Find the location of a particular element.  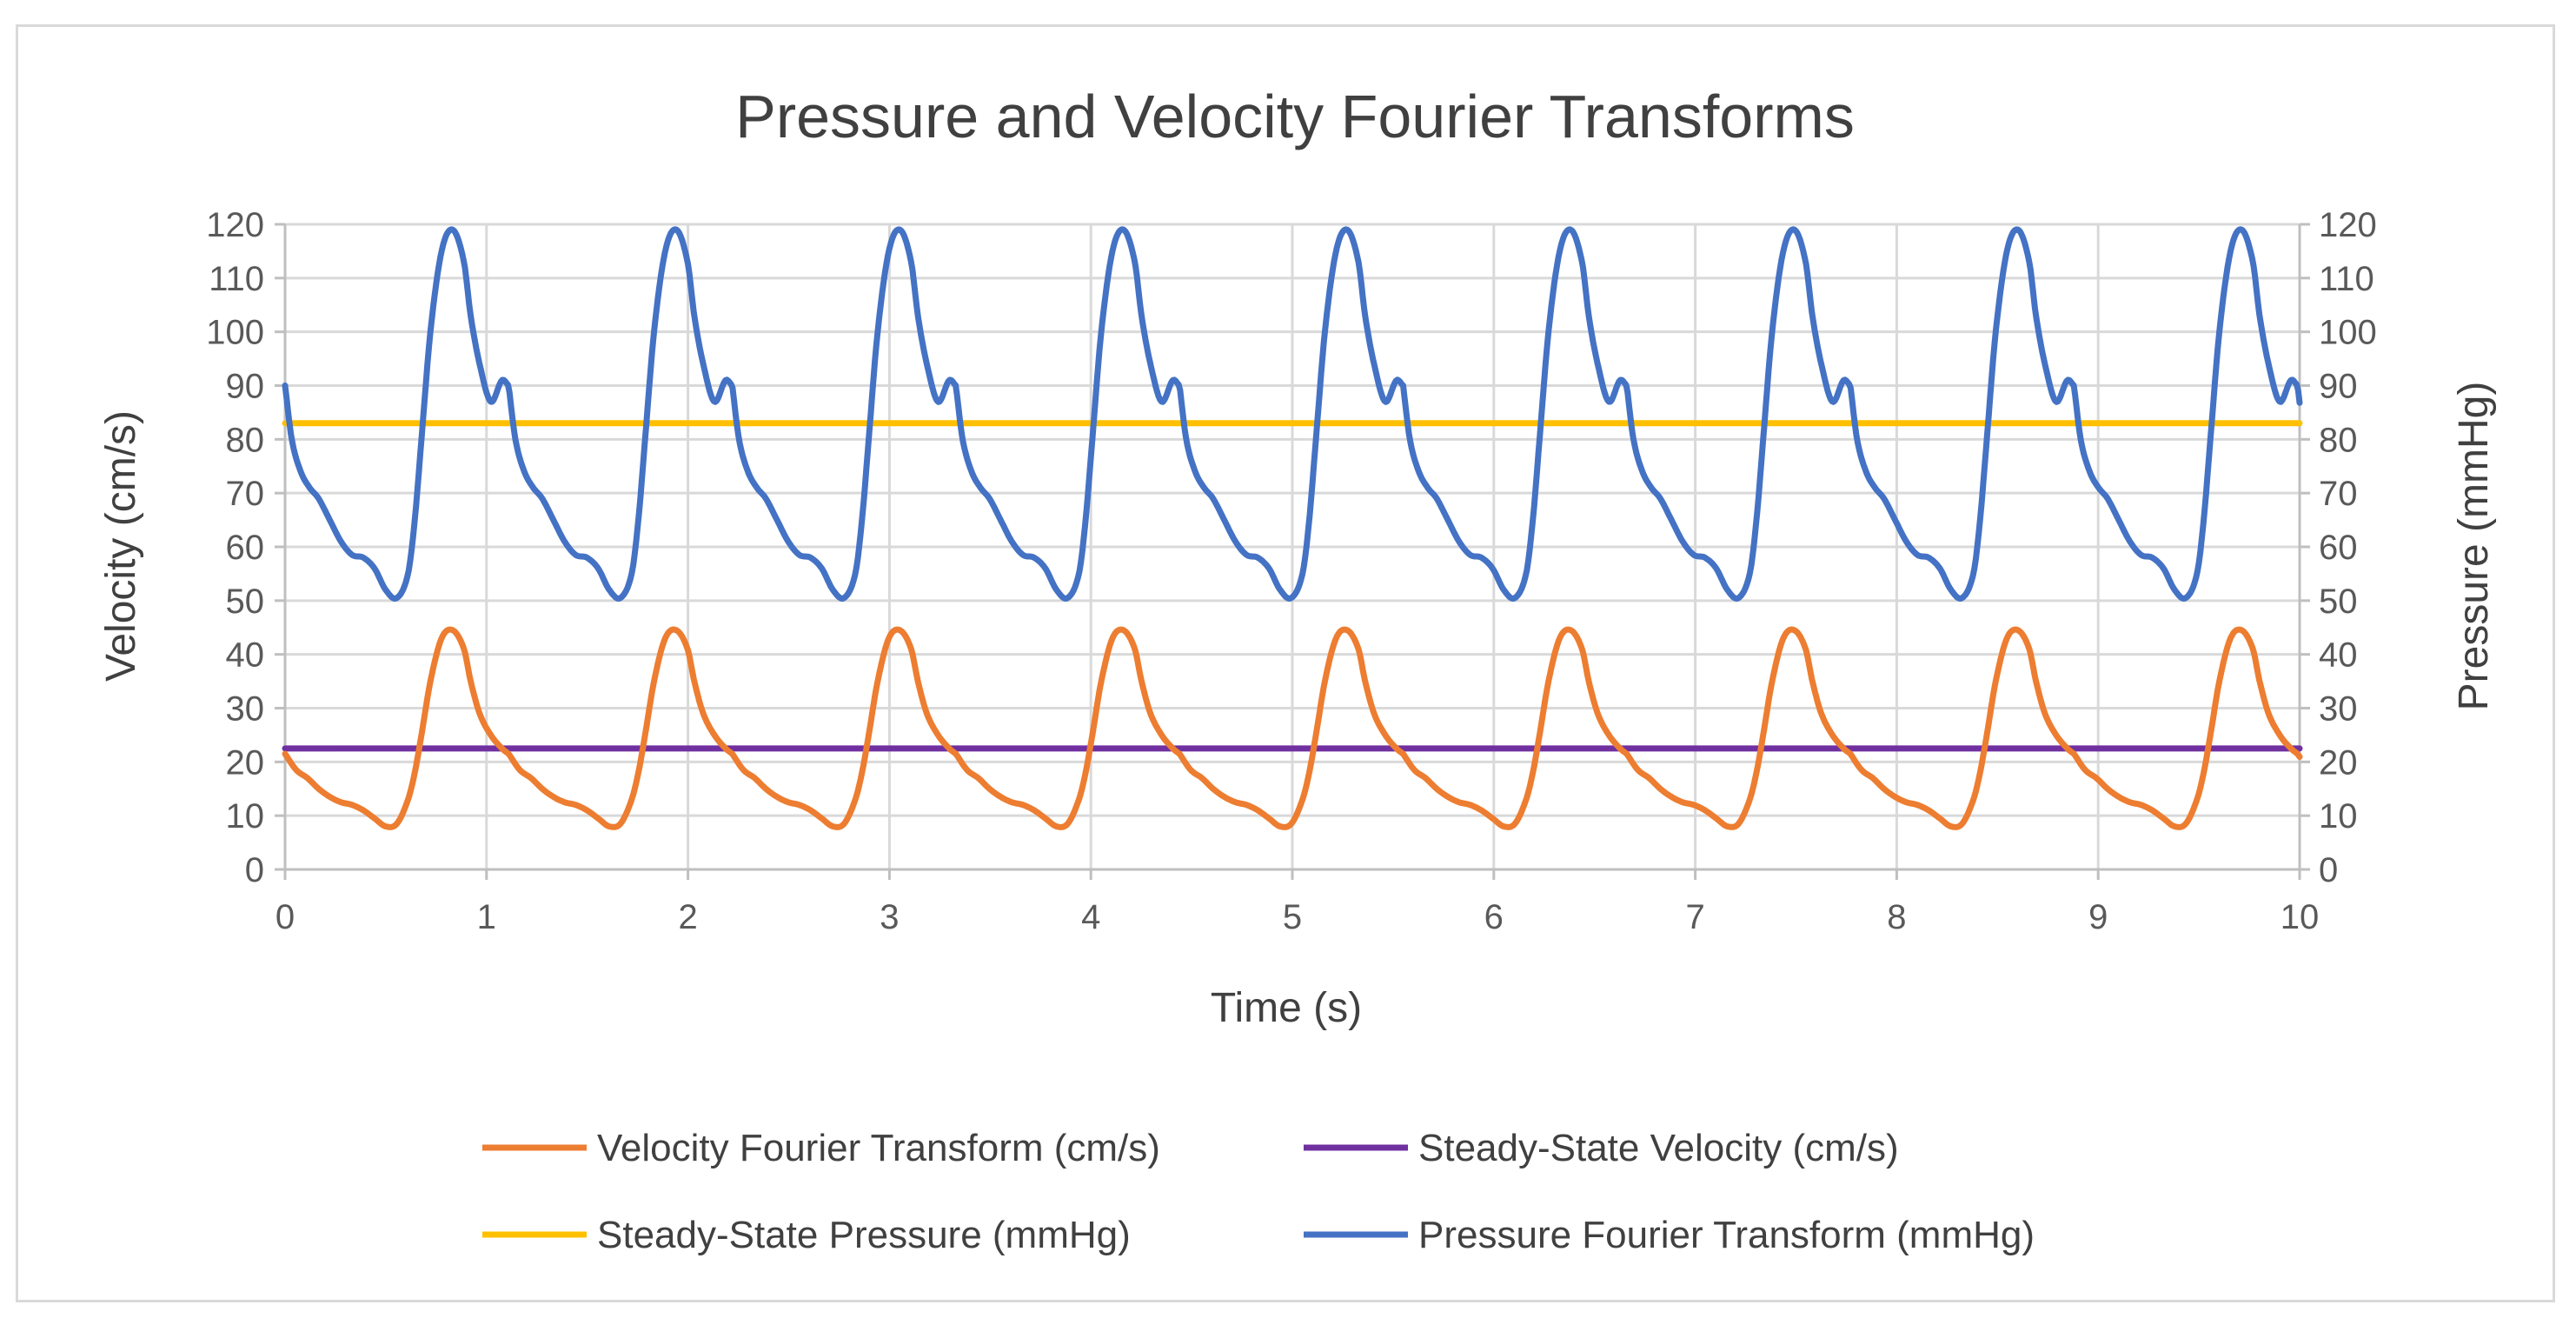

y-tick-label-right: 120 is located at coordinates (2348, 225).